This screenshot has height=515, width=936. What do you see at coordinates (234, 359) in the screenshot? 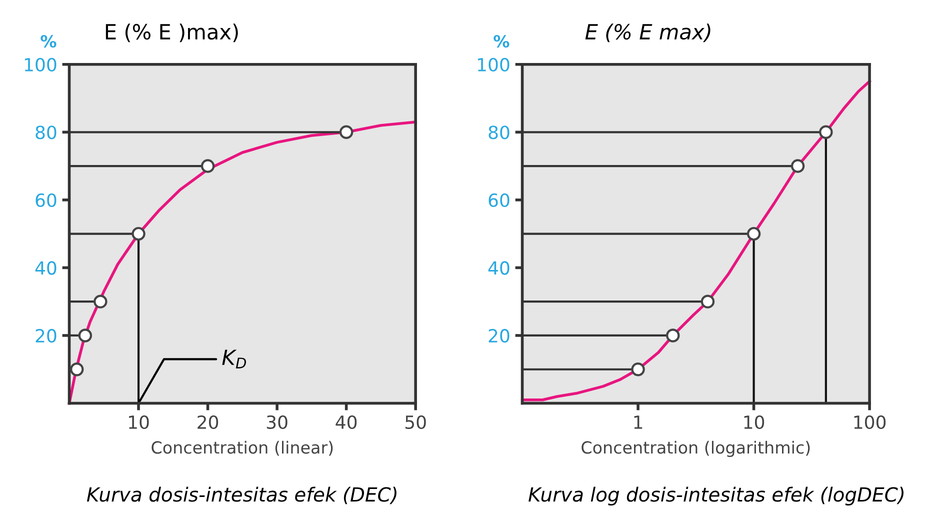
I see `annotation: K$_{D}$` at bounding box center [234, 359].